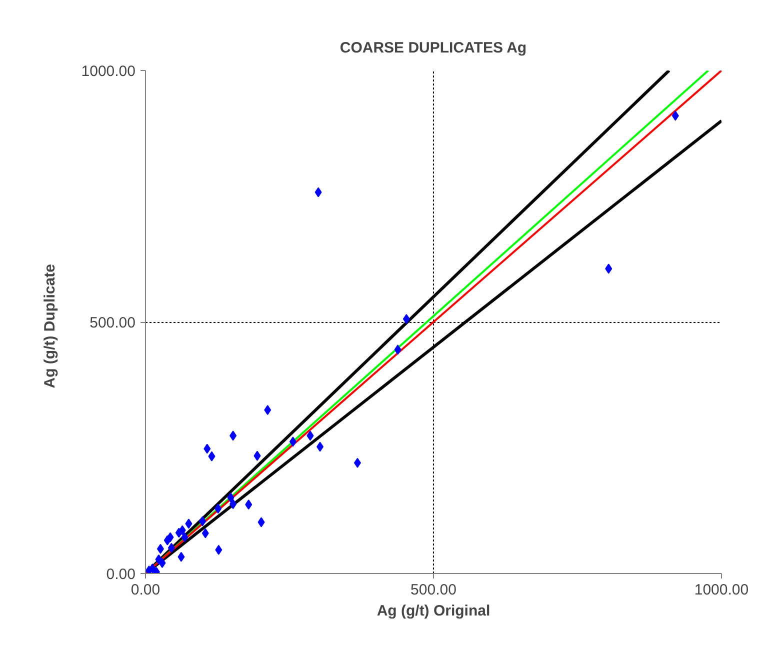  I want to click on x-tick-label: 0.00, so click(145, 590).